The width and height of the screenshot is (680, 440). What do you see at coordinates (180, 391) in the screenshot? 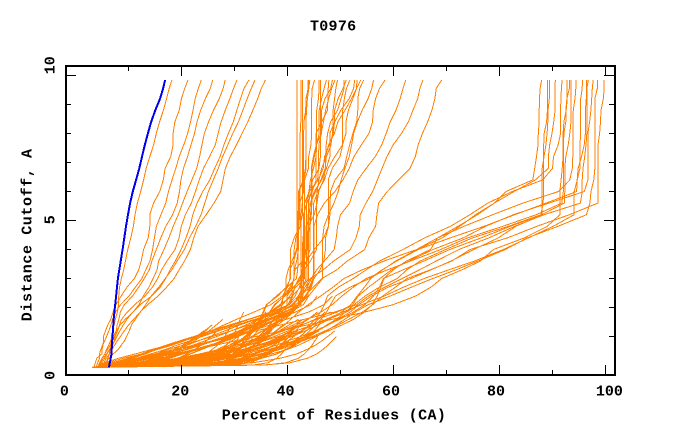
I see `svg-text: 20` at bounding box center [180, 391].